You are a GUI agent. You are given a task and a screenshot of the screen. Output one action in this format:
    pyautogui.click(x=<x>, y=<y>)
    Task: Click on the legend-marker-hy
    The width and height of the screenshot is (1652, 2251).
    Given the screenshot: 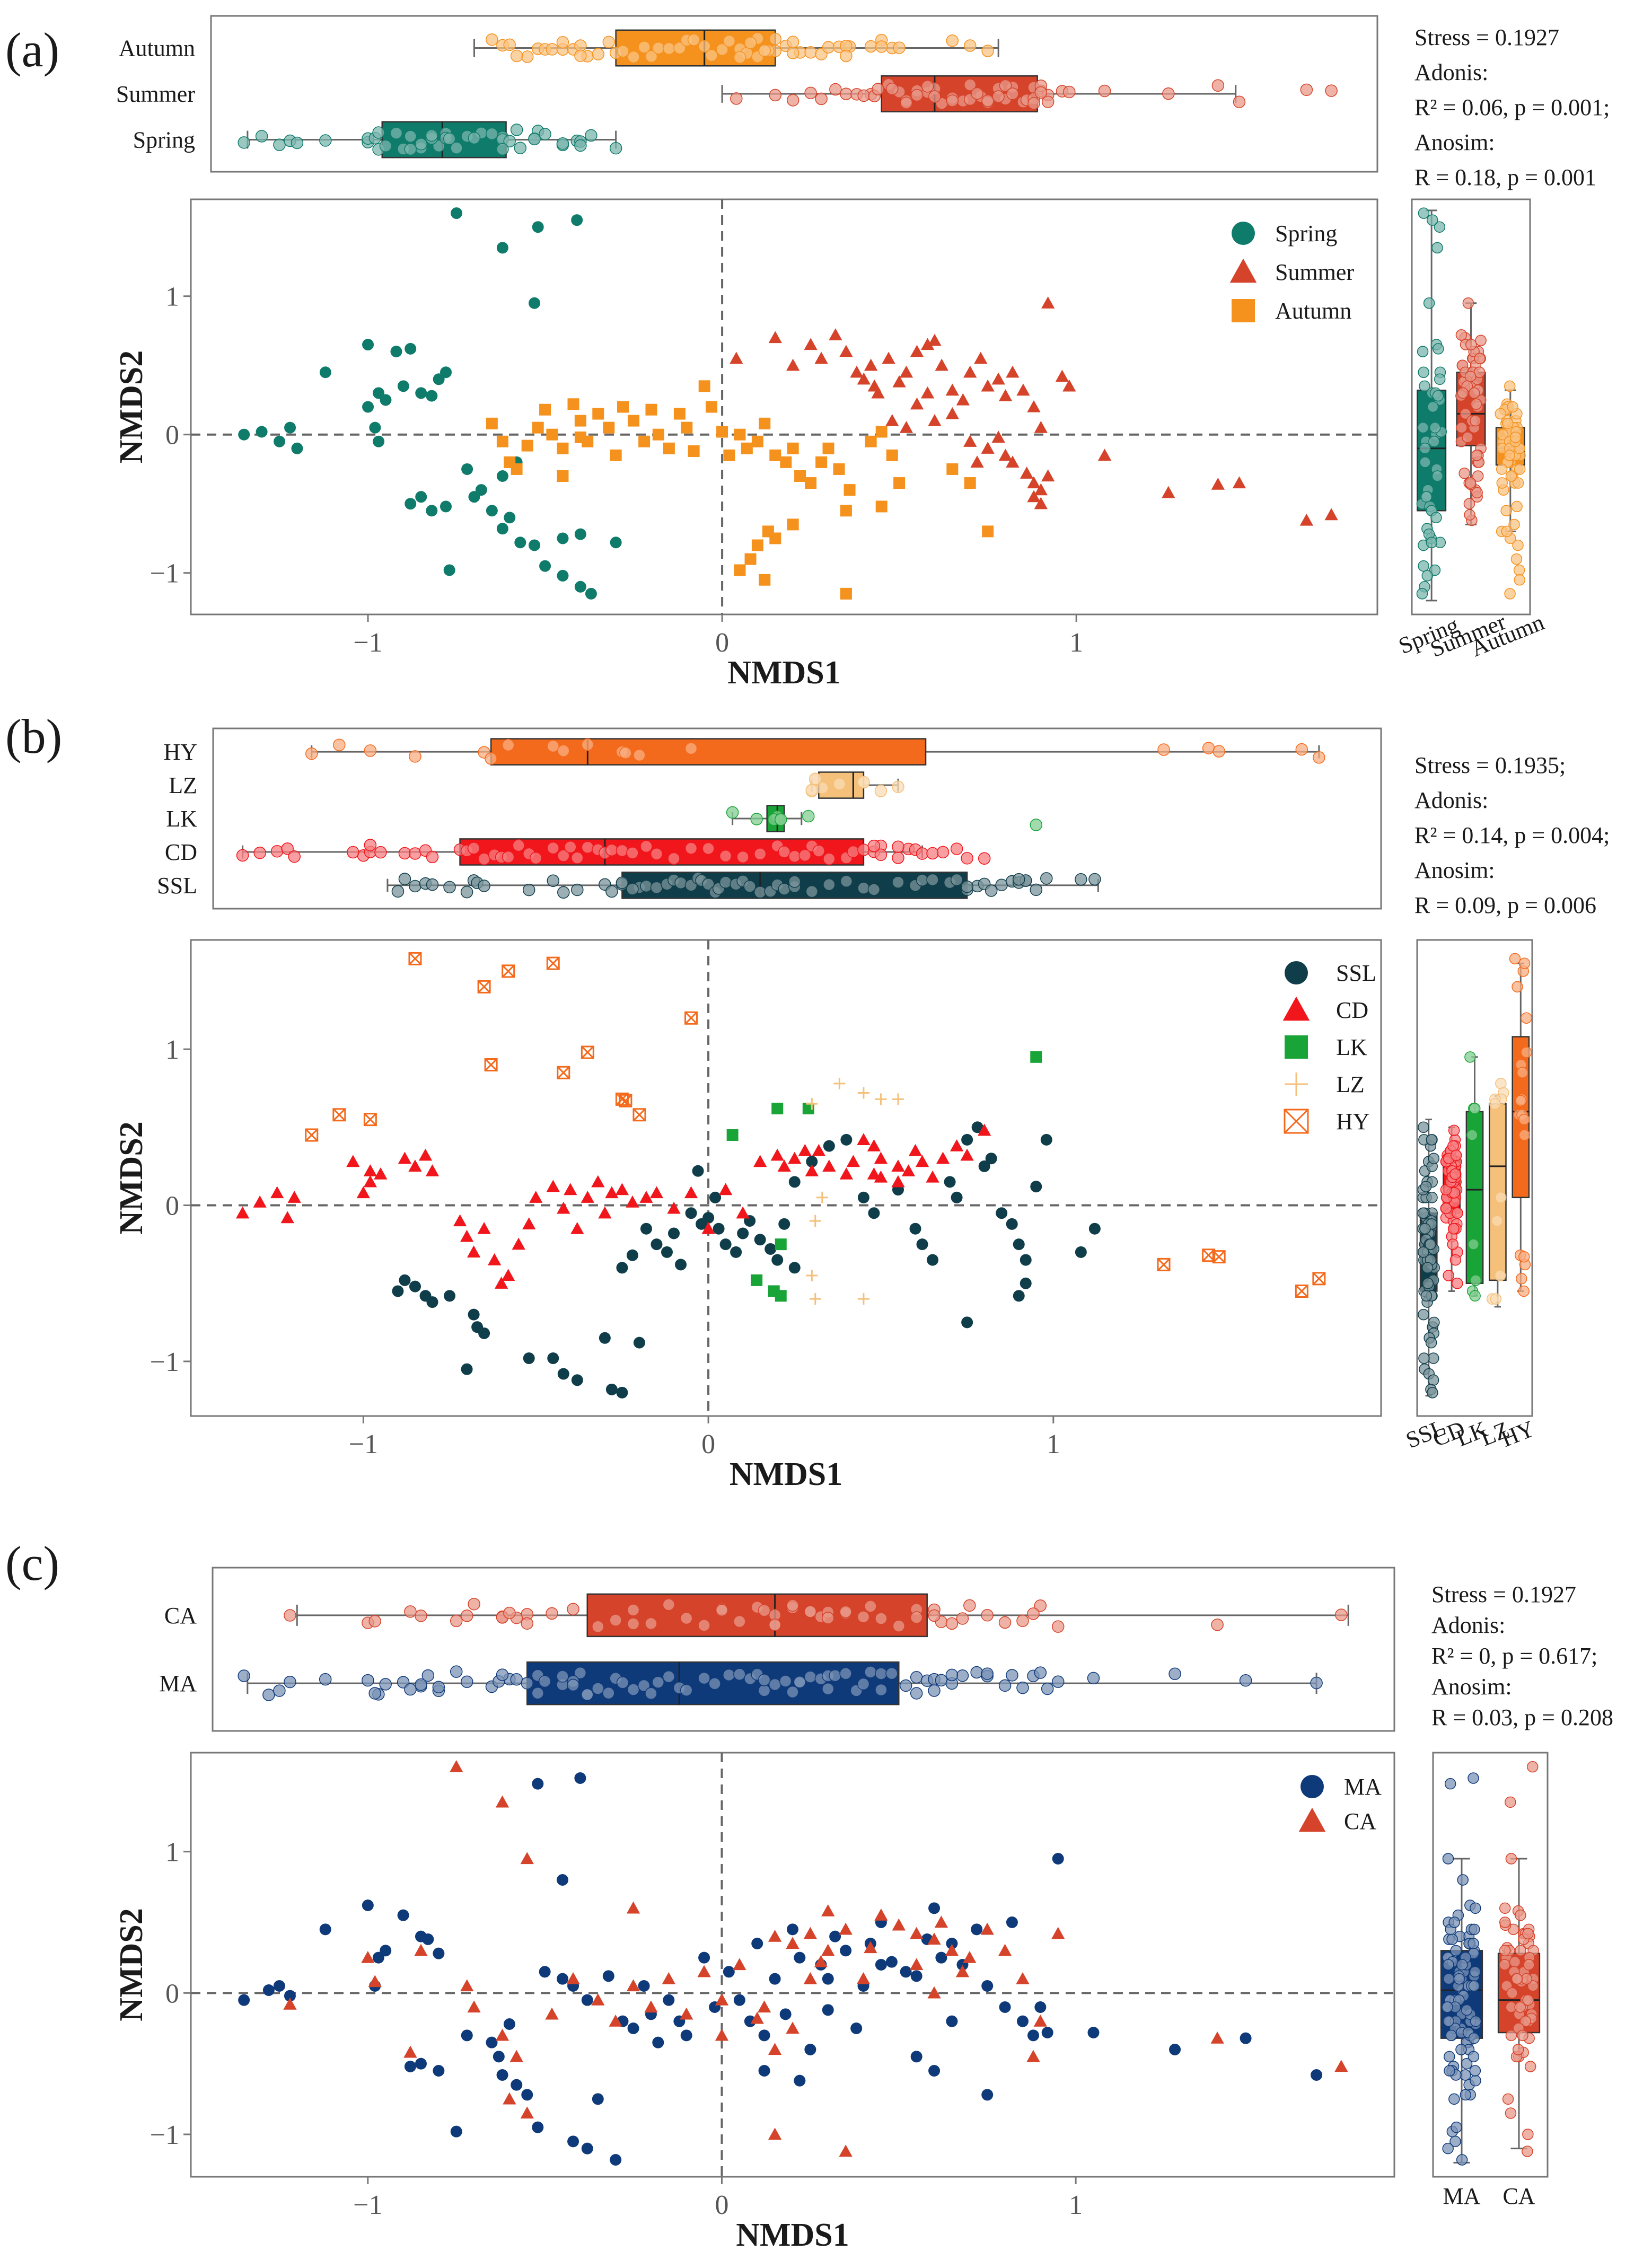 What is the action you would take?
    pyautogui.click(x=1296, y=1121)
    